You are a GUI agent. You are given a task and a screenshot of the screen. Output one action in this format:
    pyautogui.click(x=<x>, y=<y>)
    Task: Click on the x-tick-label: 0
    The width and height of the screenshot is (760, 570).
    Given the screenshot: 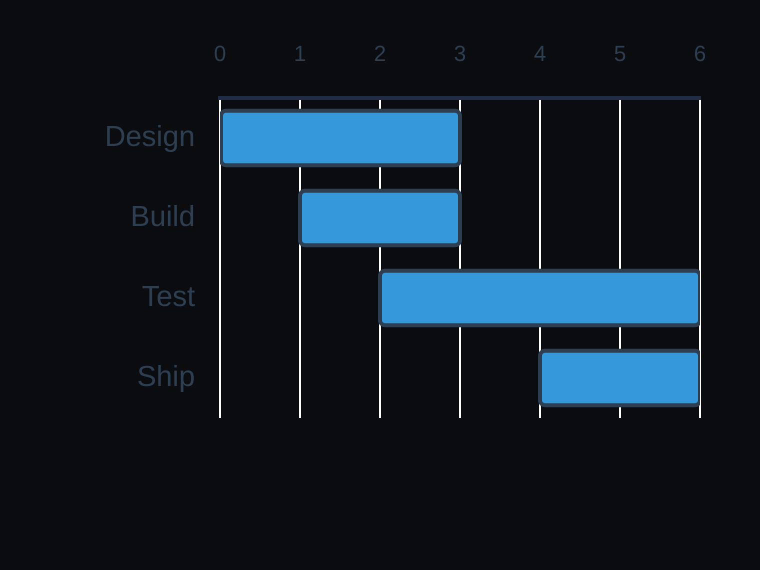 What is the action you would take?
    pyautogui.click(x=220, y=53)
    